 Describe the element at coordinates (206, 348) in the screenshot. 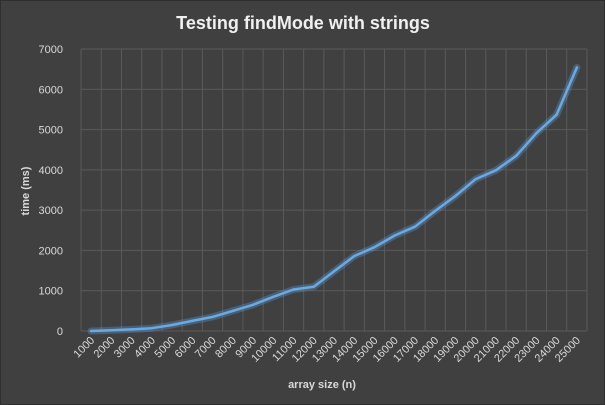

I see `x-tick-label: 7000` at that location.